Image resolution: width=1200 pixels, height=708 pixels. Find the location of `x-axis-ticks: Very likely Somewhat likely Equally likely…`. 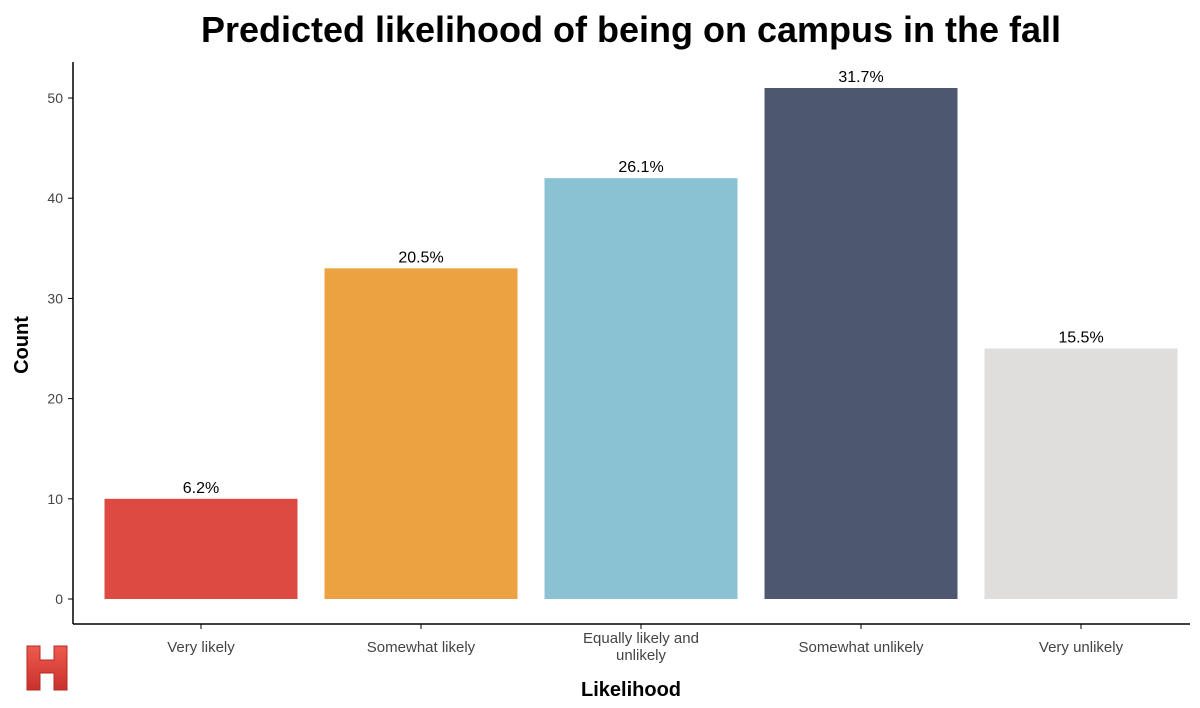

x-axis-ticks: Very likely Somewhat likely Equally likely… is located at coordinates (645, 644).